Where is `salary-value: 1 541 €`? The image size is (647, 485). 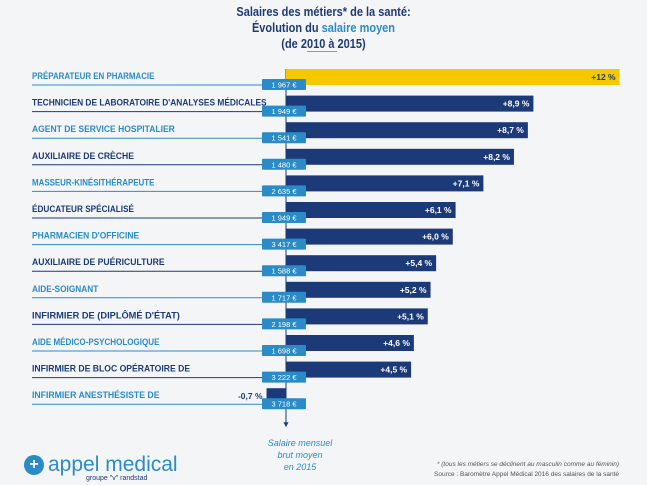
salary-value: 1 541 € is located at coordinates (284, 138).